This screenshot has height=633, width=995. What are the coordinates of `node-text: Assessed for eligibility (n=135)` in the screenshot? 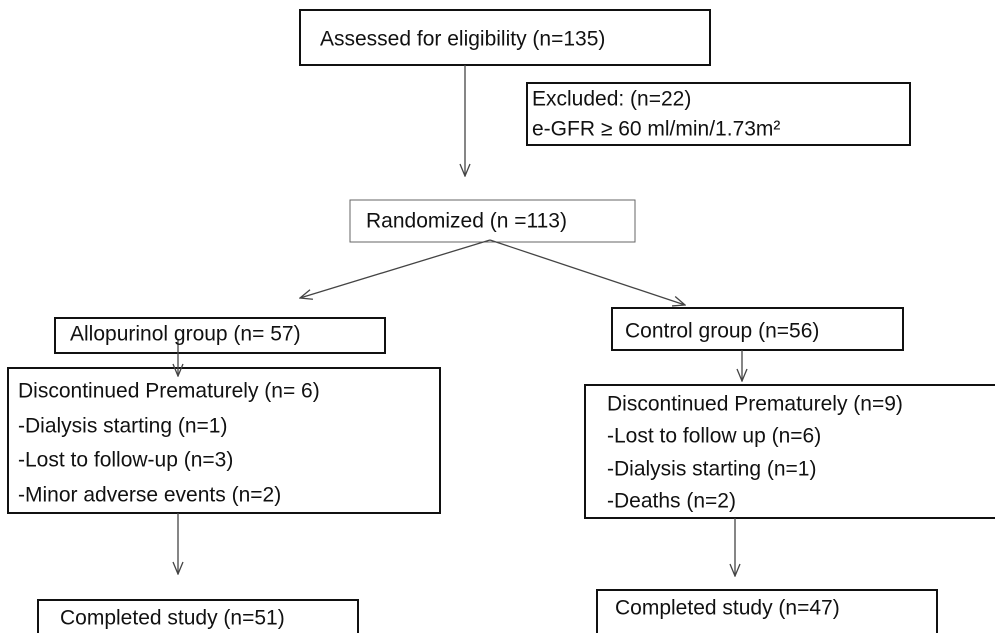 It's located at (462, 39).